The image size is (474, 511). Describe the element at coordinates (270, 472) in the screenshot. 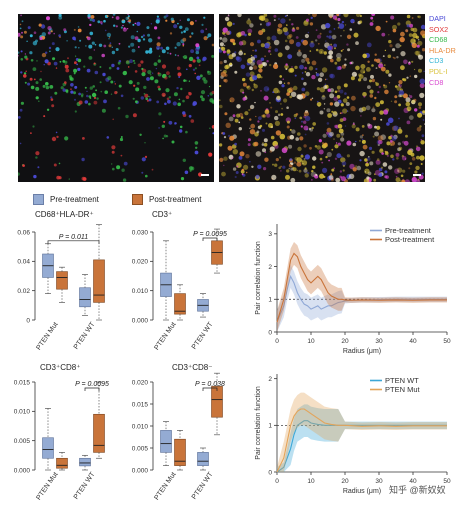

I see `y-tick-label: 0` at that location.